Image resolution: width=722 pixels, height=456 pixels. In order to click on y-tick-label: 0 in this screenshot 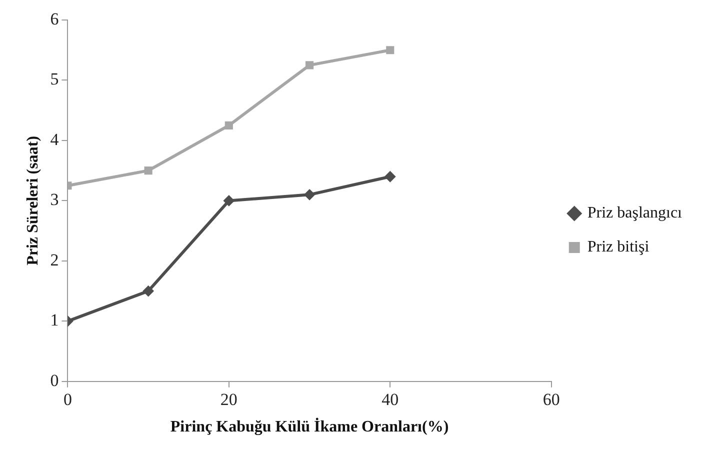, I will do `click(54, 380)`.